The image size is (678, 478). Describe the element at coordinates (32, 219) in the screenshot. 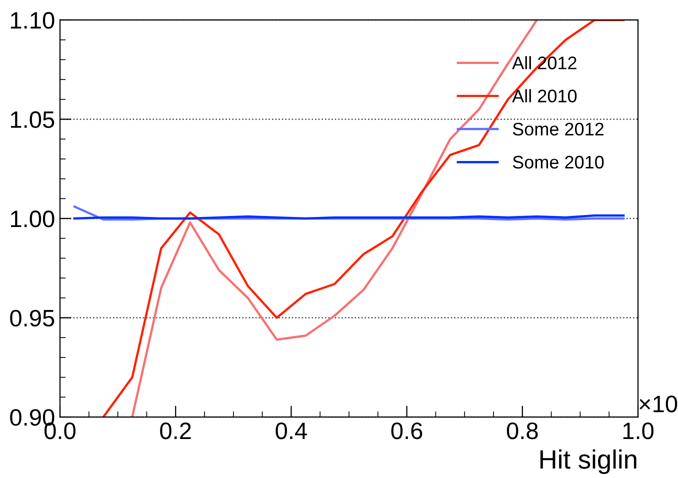

I see `y-tick-label: 1.00` at that location.